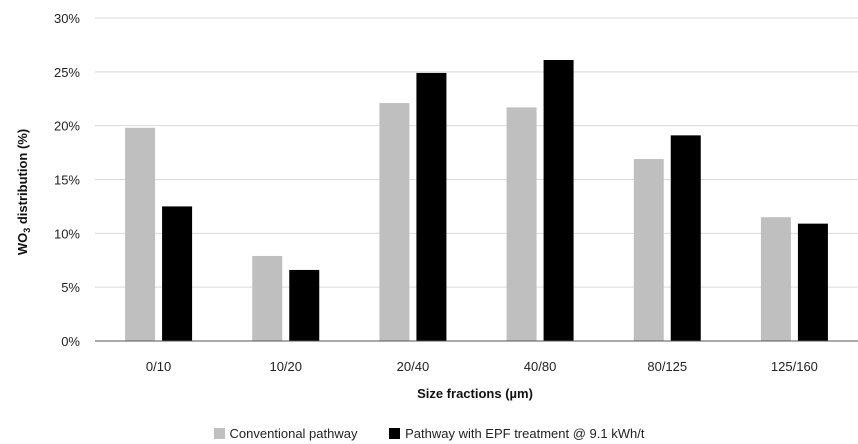 This screenshot has width=858, height=444. I want to click on legend-swatch-conventional, so click(219, 433).